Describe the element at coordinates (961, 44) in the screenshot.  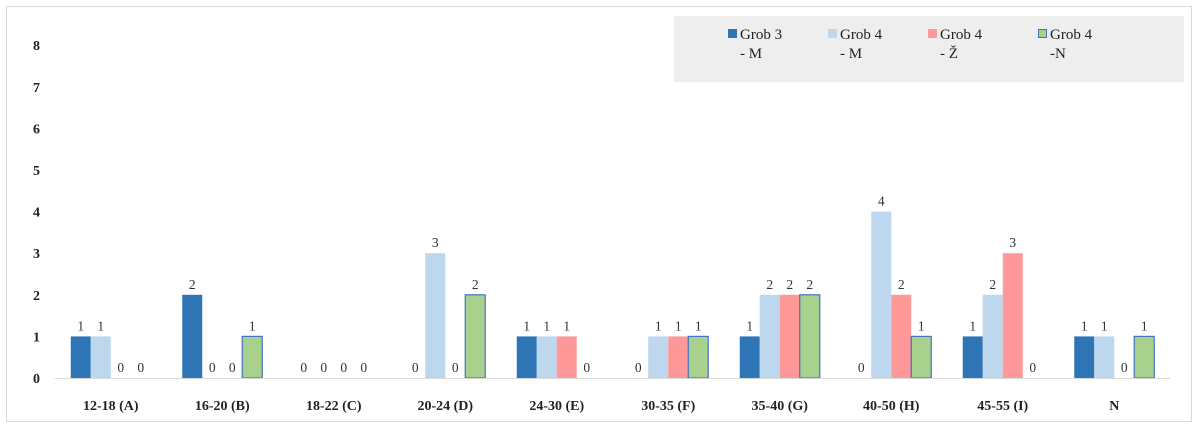
I see `legend-label: Grob 4 - Ž` at that location.